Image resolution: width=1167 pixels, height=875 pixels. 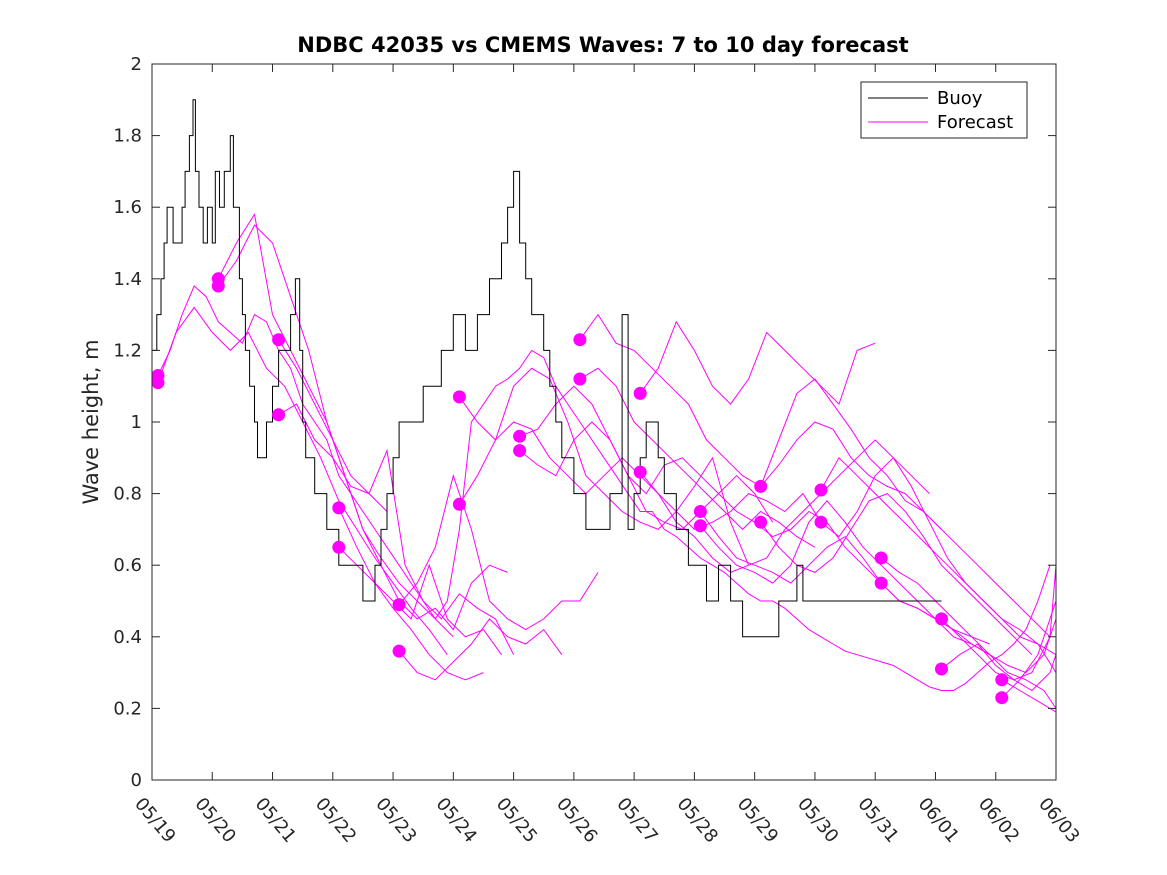 What do you see at coordinates (1058, 820) in the screenshot?
I see `x-tick-label: 06/03` at bounding box center [1058, 820].